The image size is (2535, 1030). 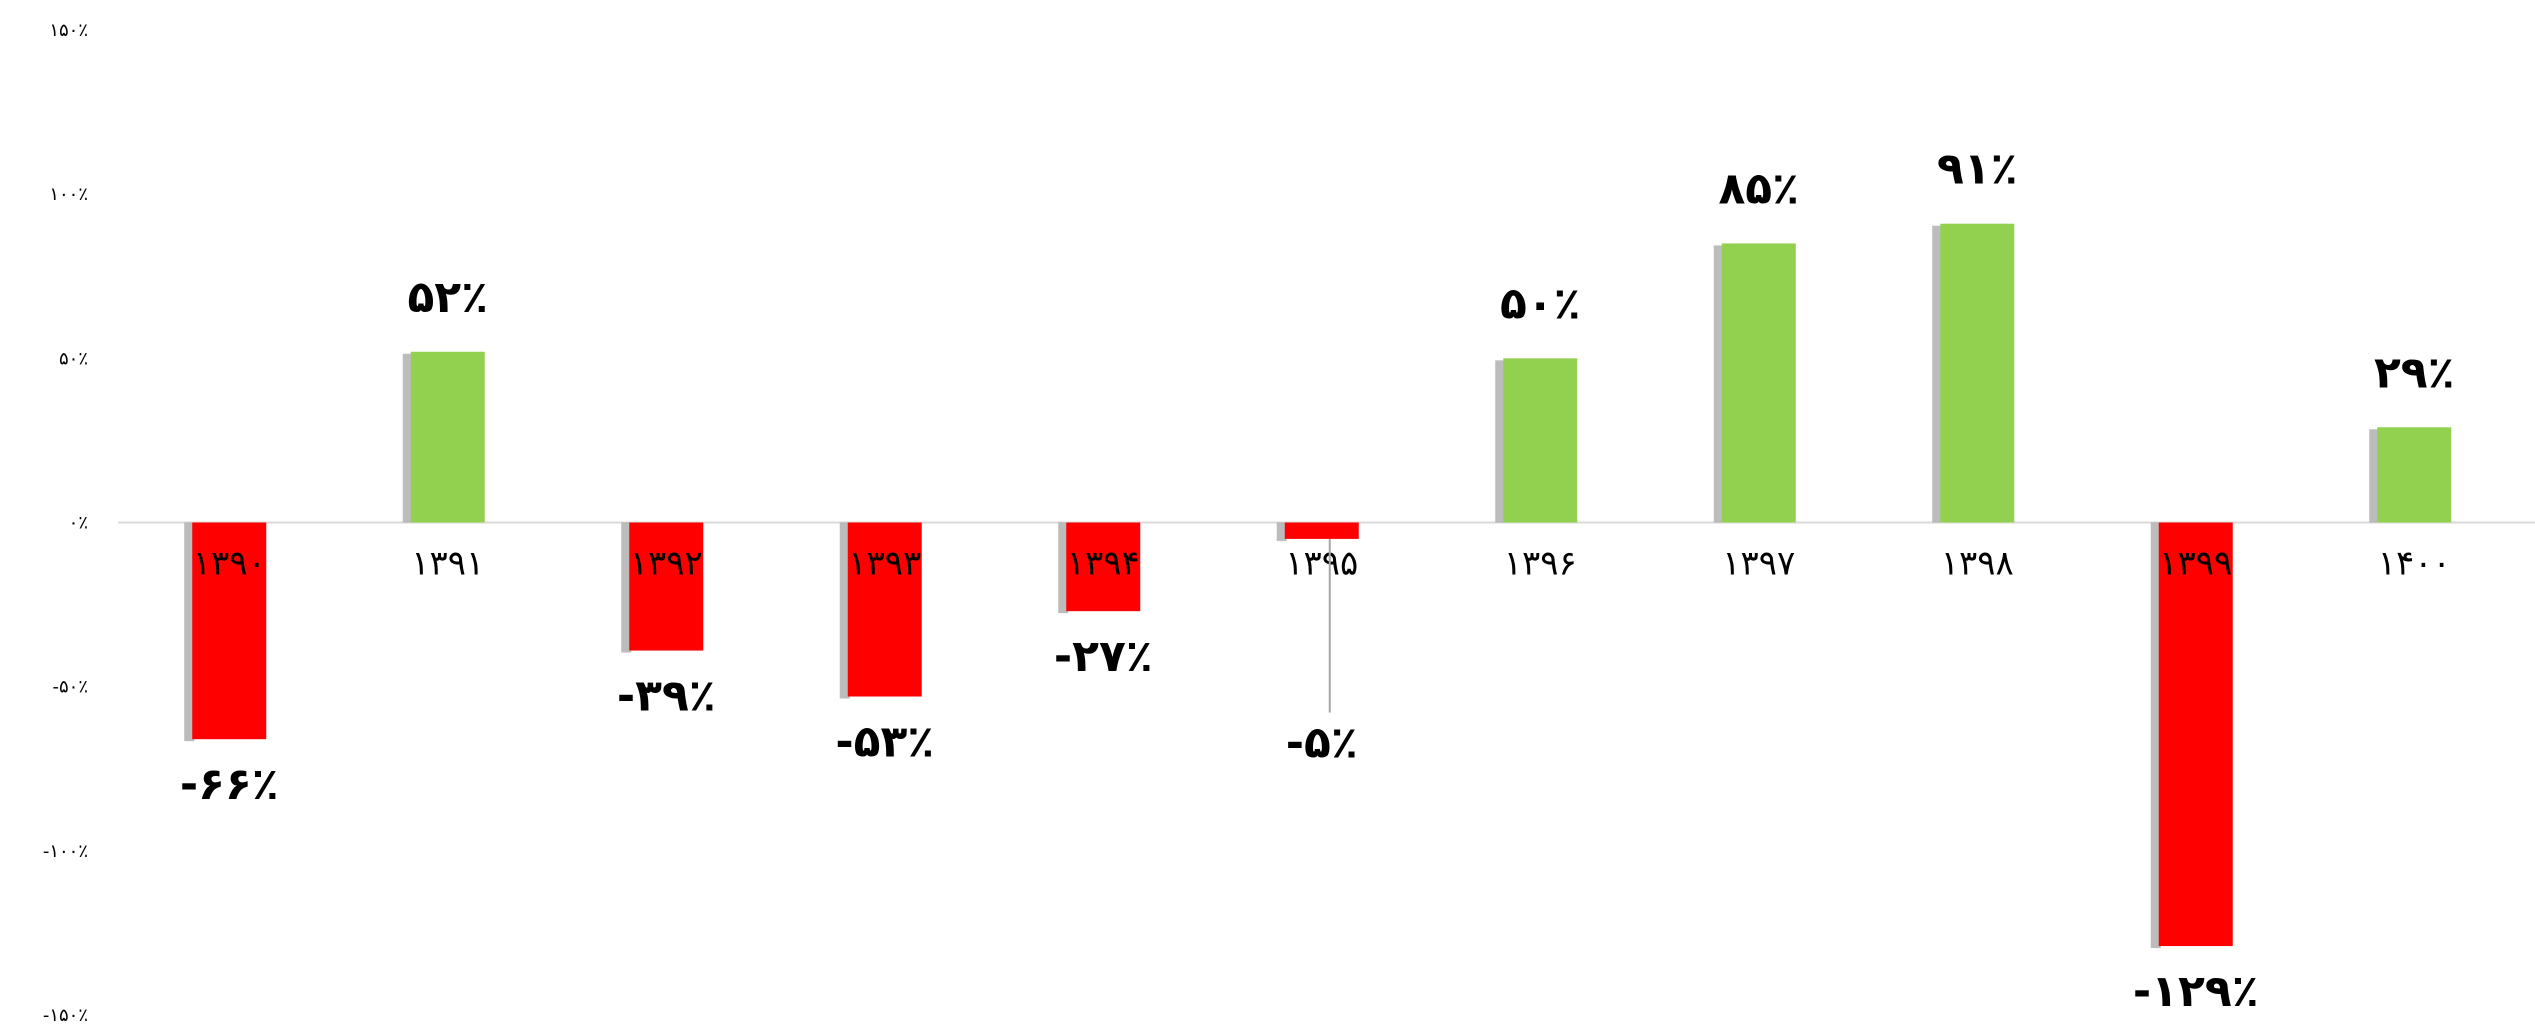 What do you see at coordinates (1977, 169) in the screenshot?
I see `data-label: ۹۱٪` at bounding box center [1977, 169].